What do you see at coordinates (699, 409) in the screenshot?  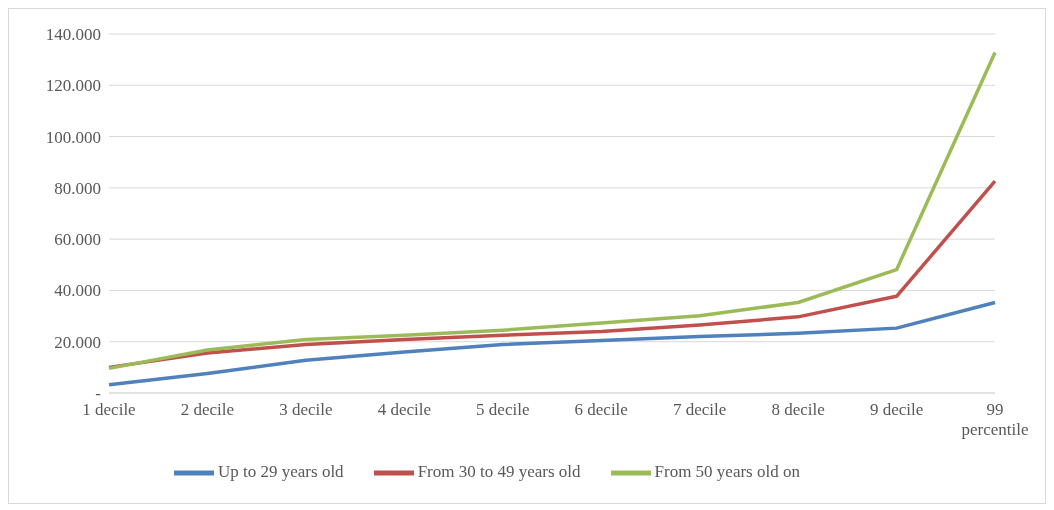 I see `x-tick-label: 7 decile` at bounding box center [699, 409].